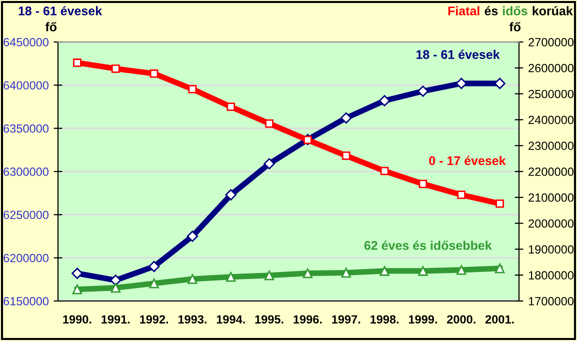 The image size is (577, 341). What do you see at coordinates (26, 85) in the screenshot?
I see `y-tick-label: 6400000` at bounding box center [26, 85].